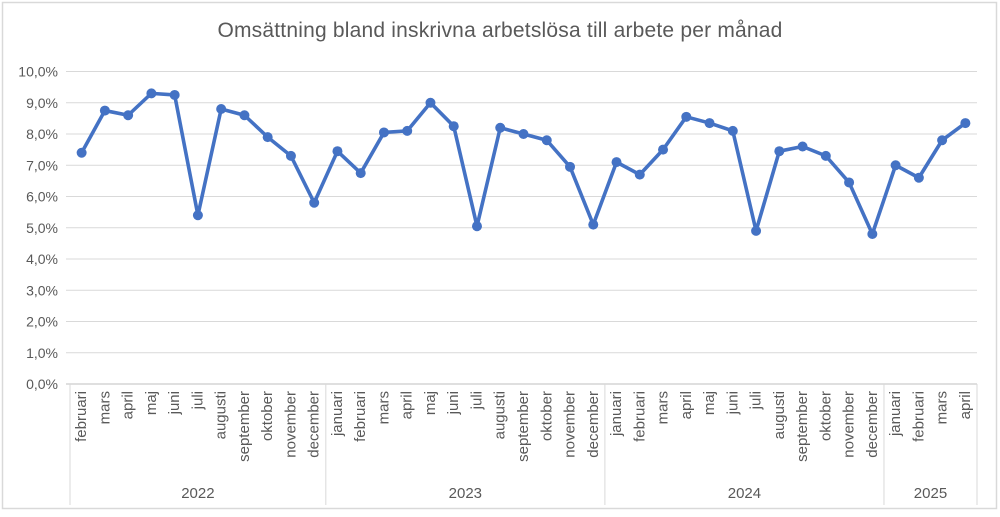 This screenshot has height=517, width=1000. I want to click on y-tick-label: 8,0%, so click(42, 134).